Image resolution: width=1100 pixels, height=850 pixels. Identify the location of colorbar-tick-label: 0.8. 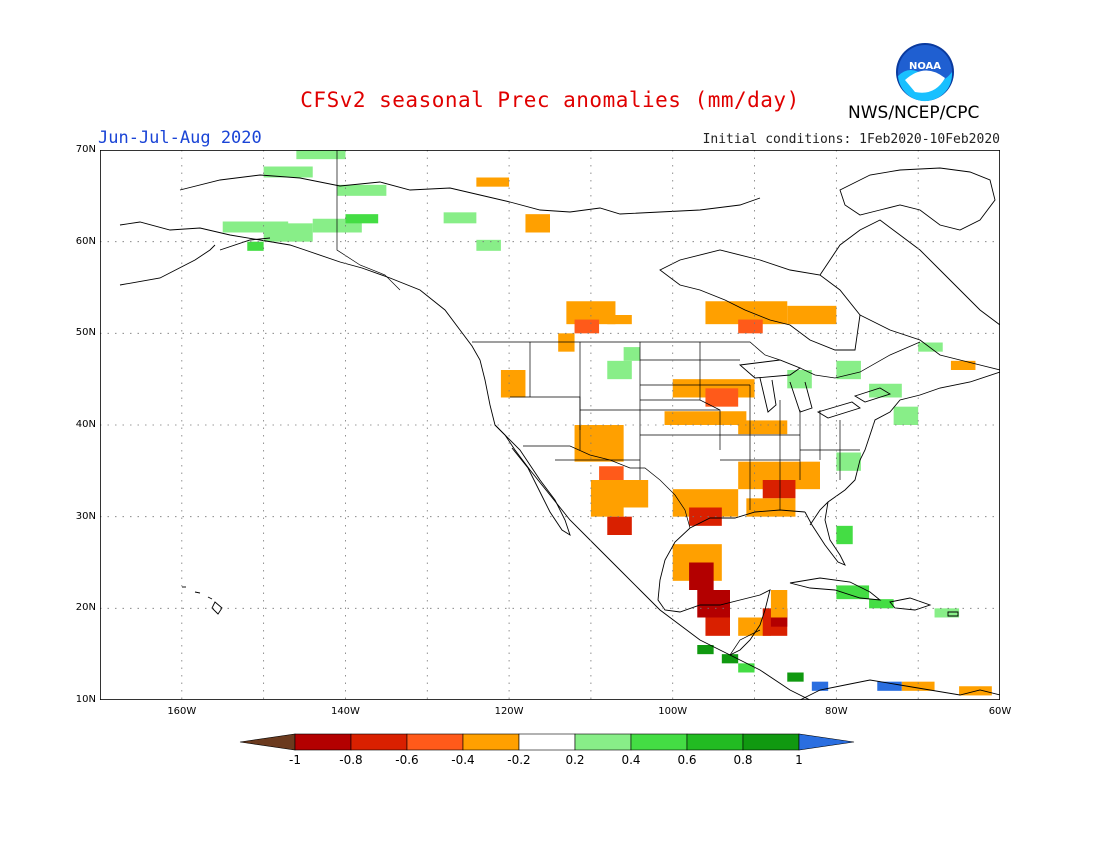
(742, 760).